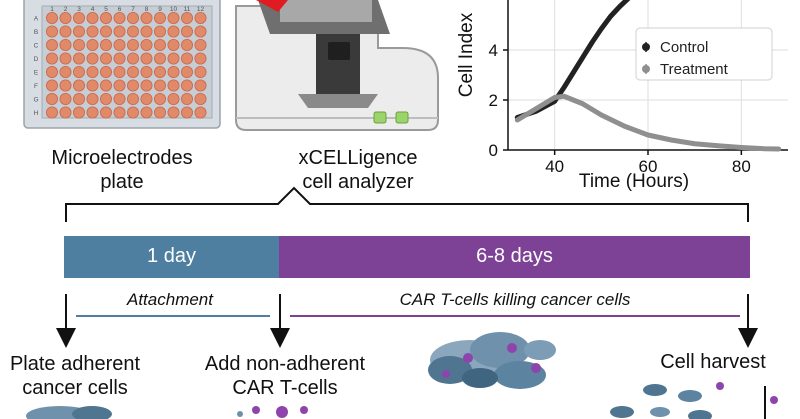  I want to click on plate-caption-line2: plate, so click(122, 182).